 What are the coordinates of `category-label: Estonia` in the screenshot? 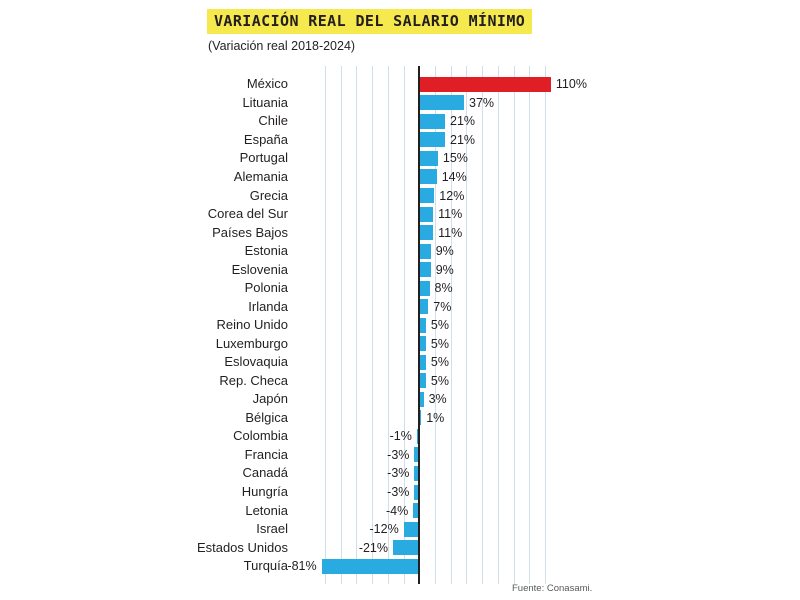 It's located at (266, 251).